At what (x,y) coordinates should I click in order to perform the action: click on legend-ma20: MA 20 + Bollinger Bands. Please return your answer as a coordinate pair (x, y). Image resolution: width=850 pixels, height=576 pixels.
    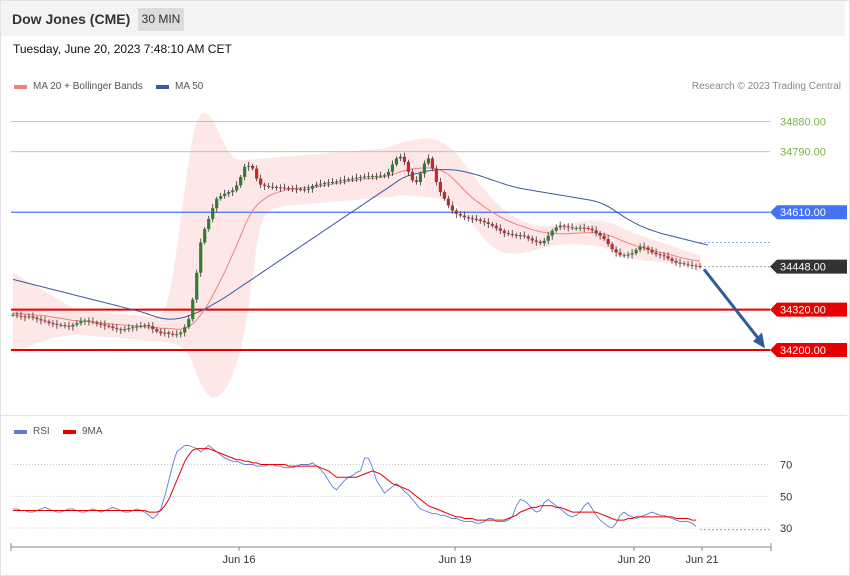
    Looking at the image, I should click on (78, 86).